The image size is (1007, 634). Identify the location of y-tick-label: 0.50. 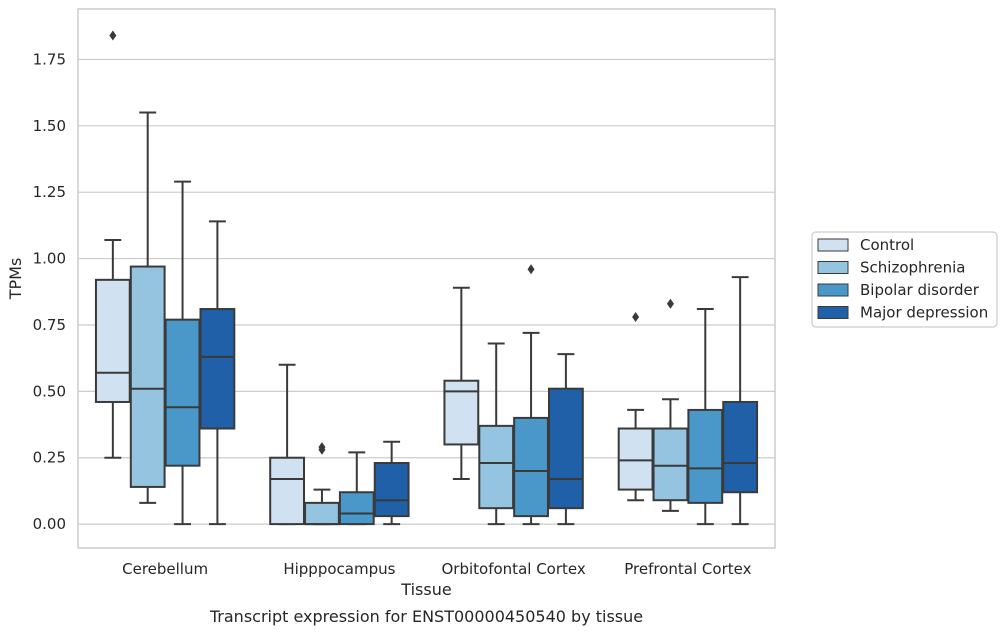
(49, 391).